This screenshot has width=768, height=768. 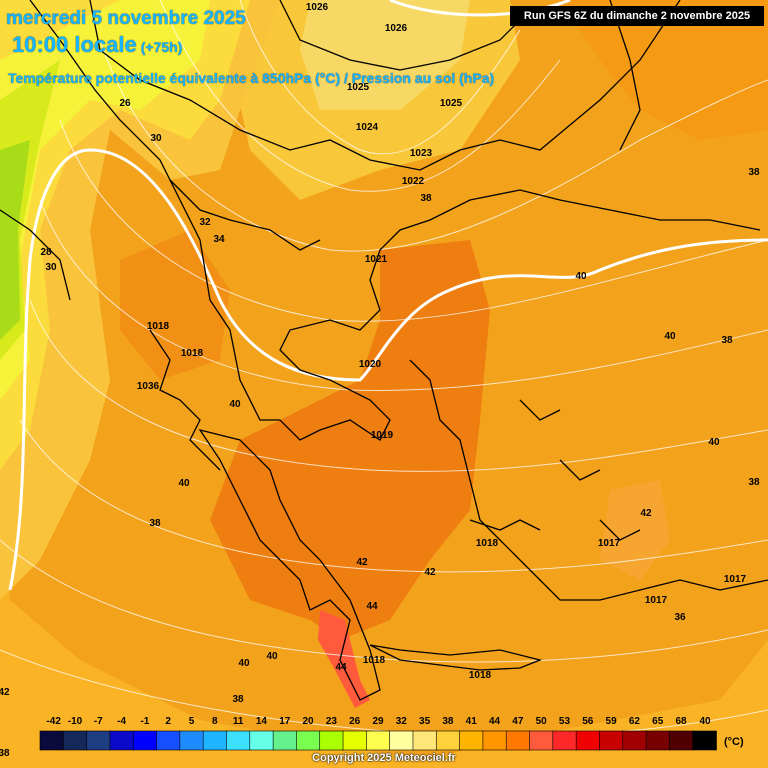 What do you see at coordinates (425, 721) in the screenshot?
I see `legend-tick-label: 35` at bounding box center [425, 721].